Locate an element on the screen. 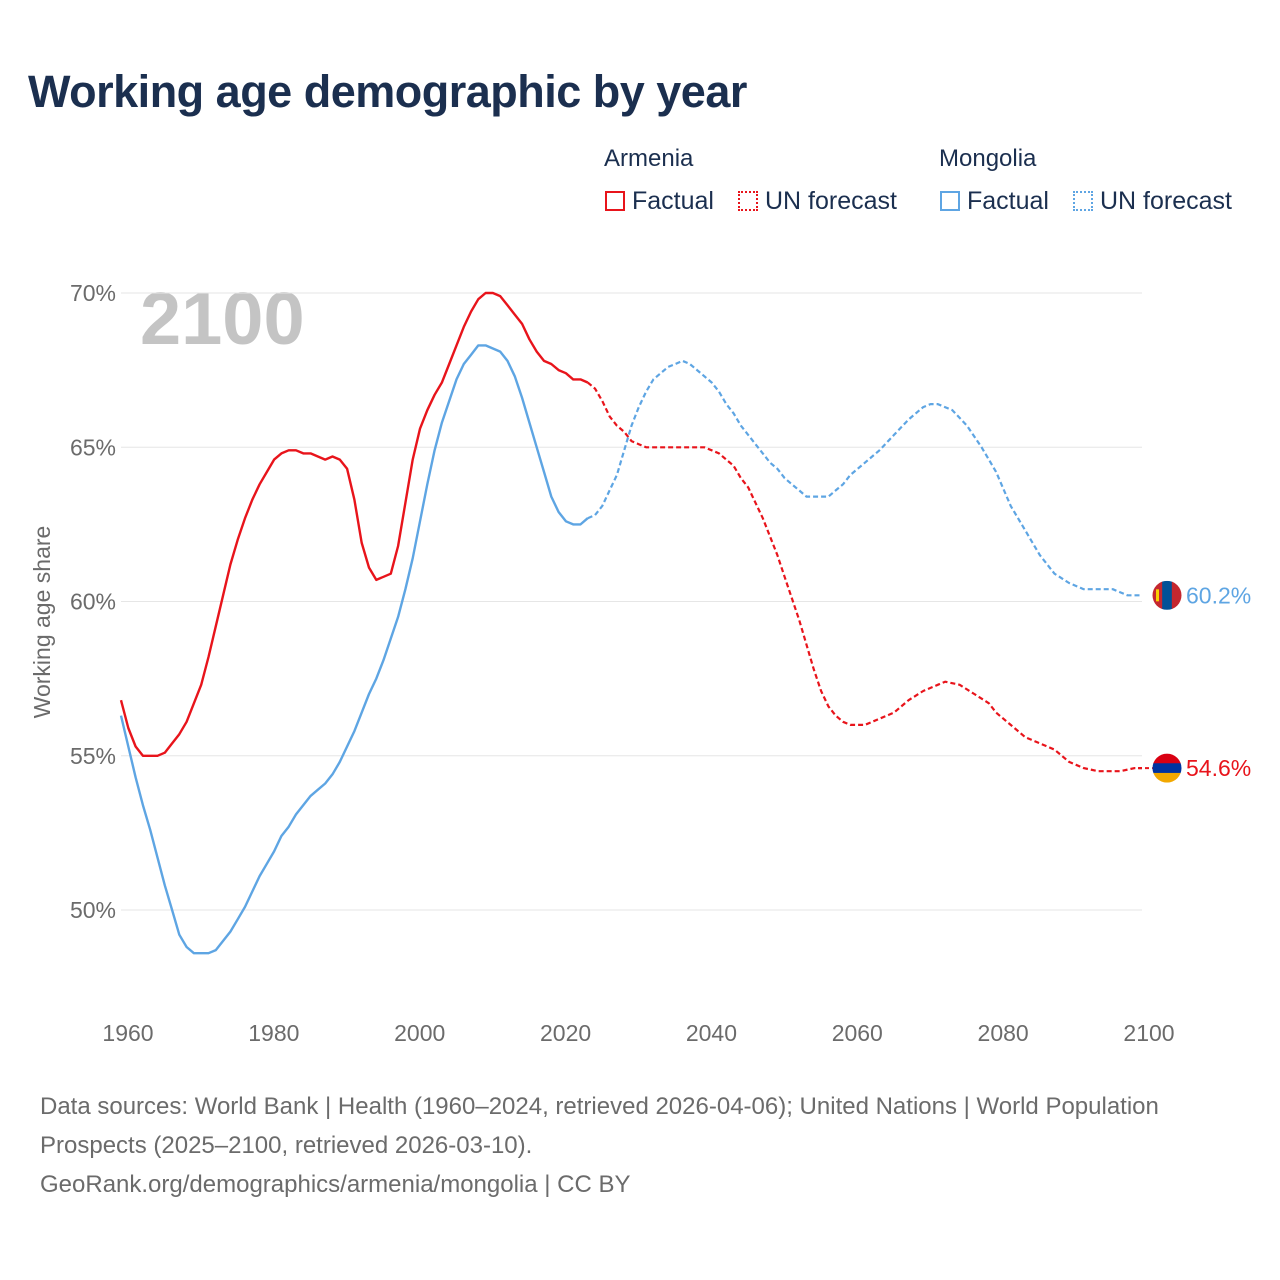  mongolia-flag-icon is located at coordinates (1167, 595).